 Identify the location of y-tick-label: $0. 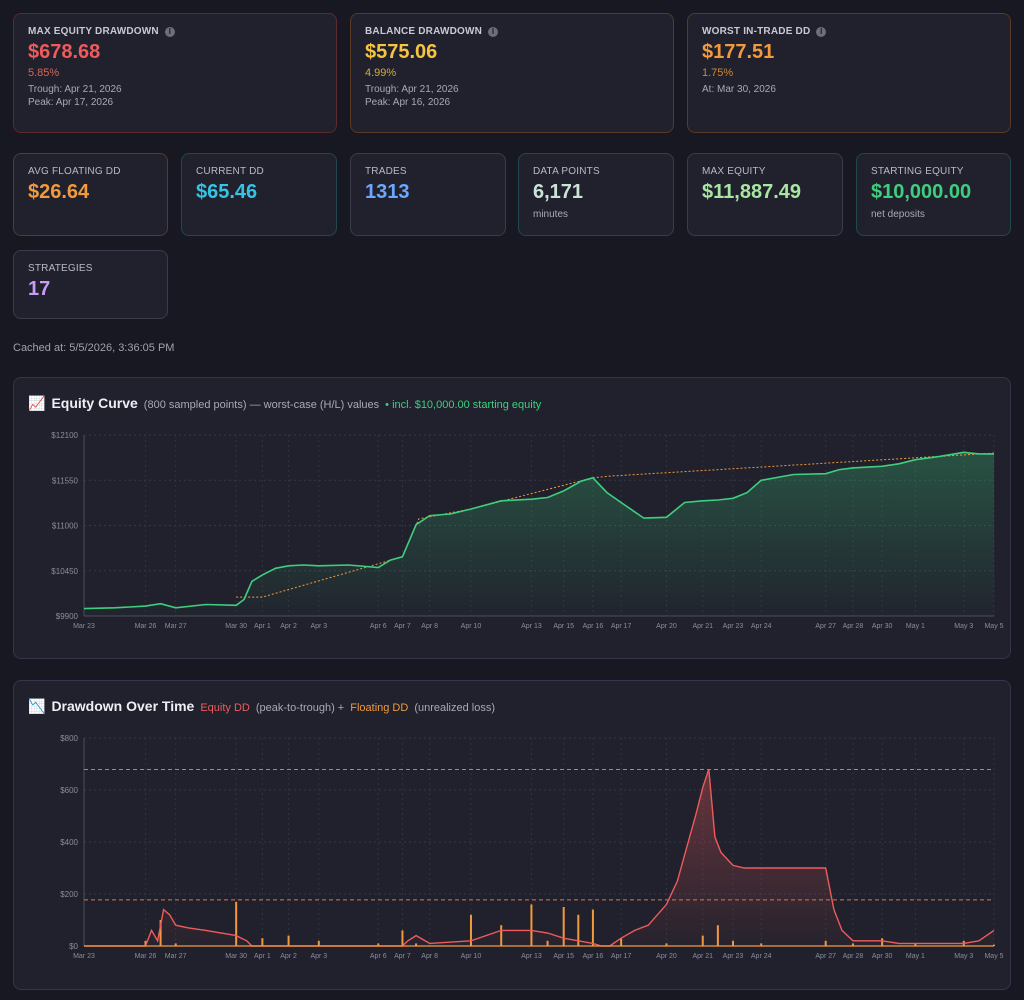
(73, 946).